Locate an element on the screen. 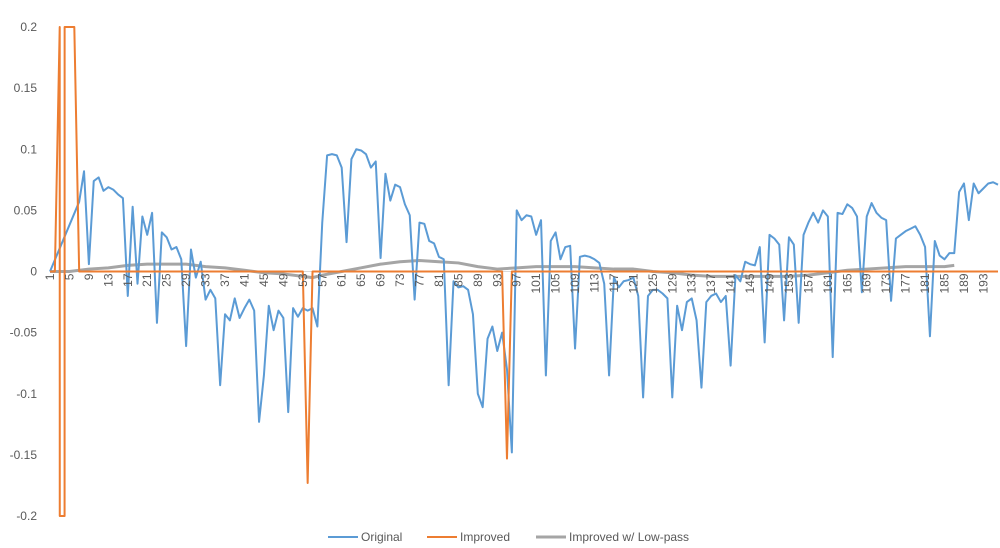  x-tick-label: 65 is located at coordinates (361, 280).